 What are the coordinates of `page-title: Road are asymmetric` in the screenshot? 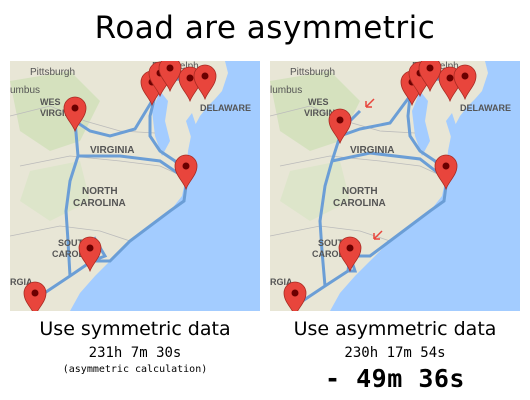 It's located at (265, 28).